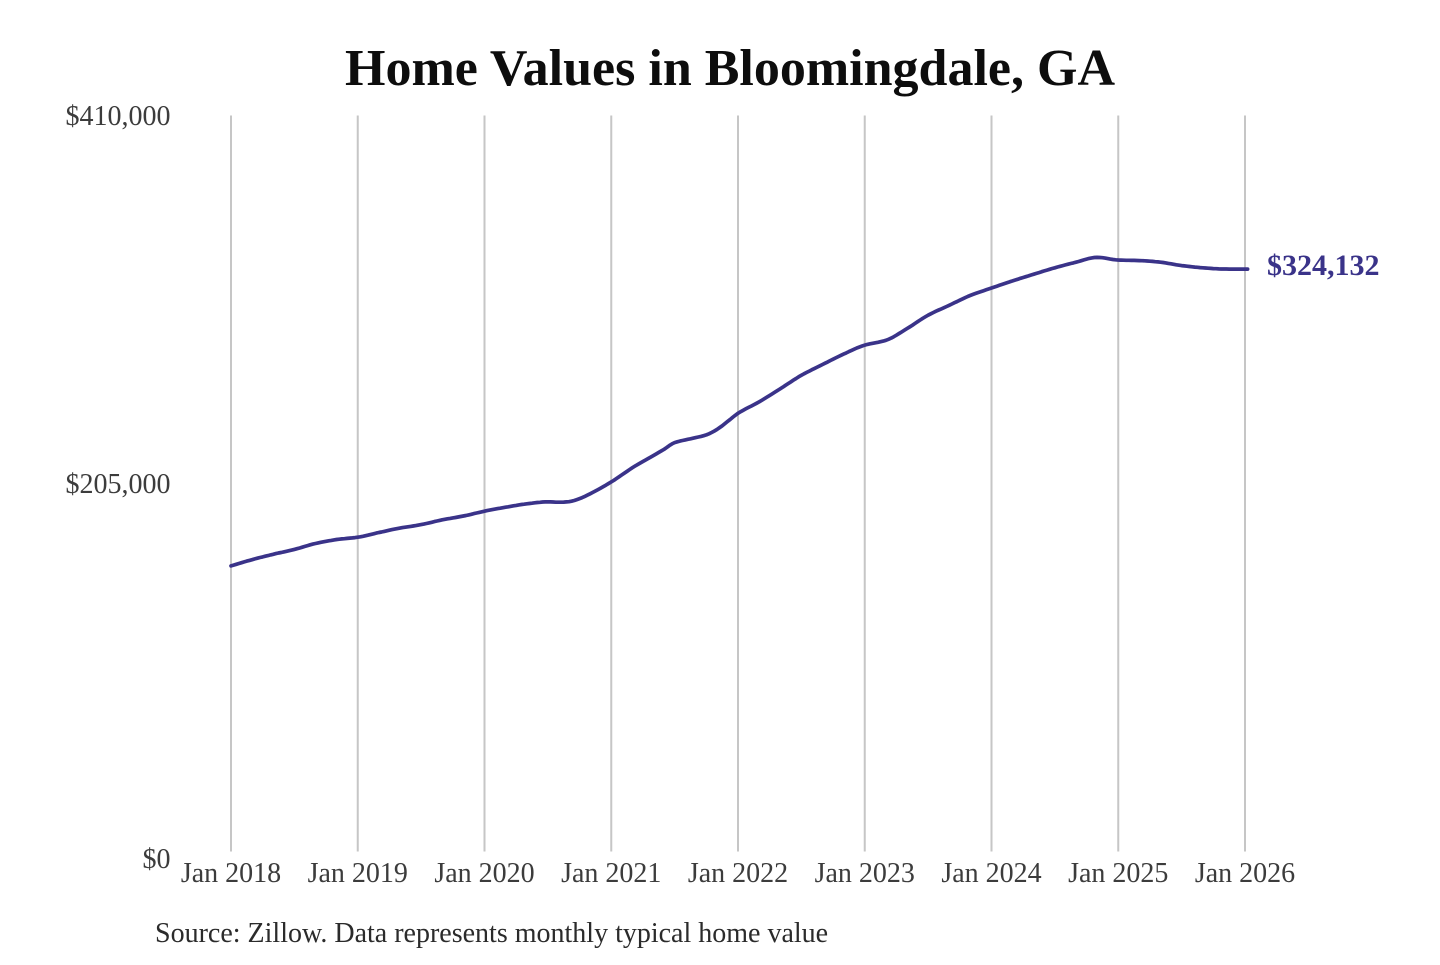 Image resolution: width=1440 pixels, height=965 pixels. I want to click on svg-text: Jan 2018, so click(231, 873).